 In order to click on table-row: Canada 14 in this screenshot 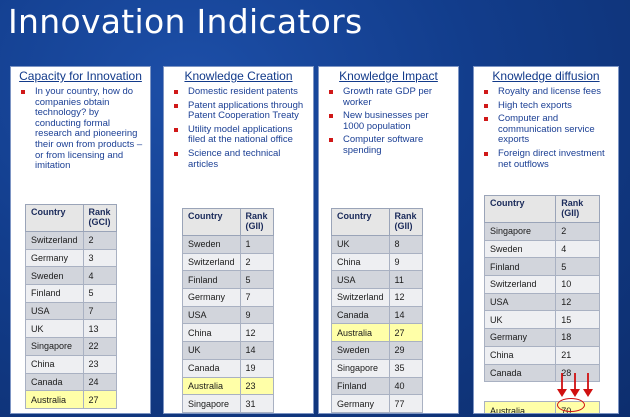, I will do `click(377, 315)`.